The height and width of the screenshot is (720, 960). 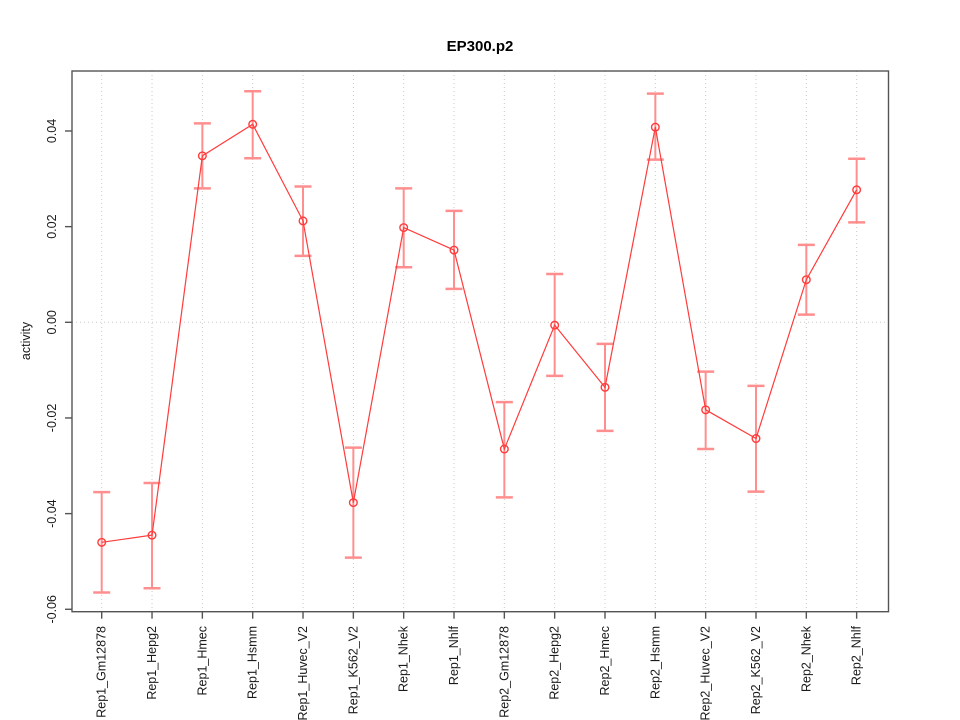 I want to click on x-tick-label: Rep2_Hsmm, so click(x=655, y=662).